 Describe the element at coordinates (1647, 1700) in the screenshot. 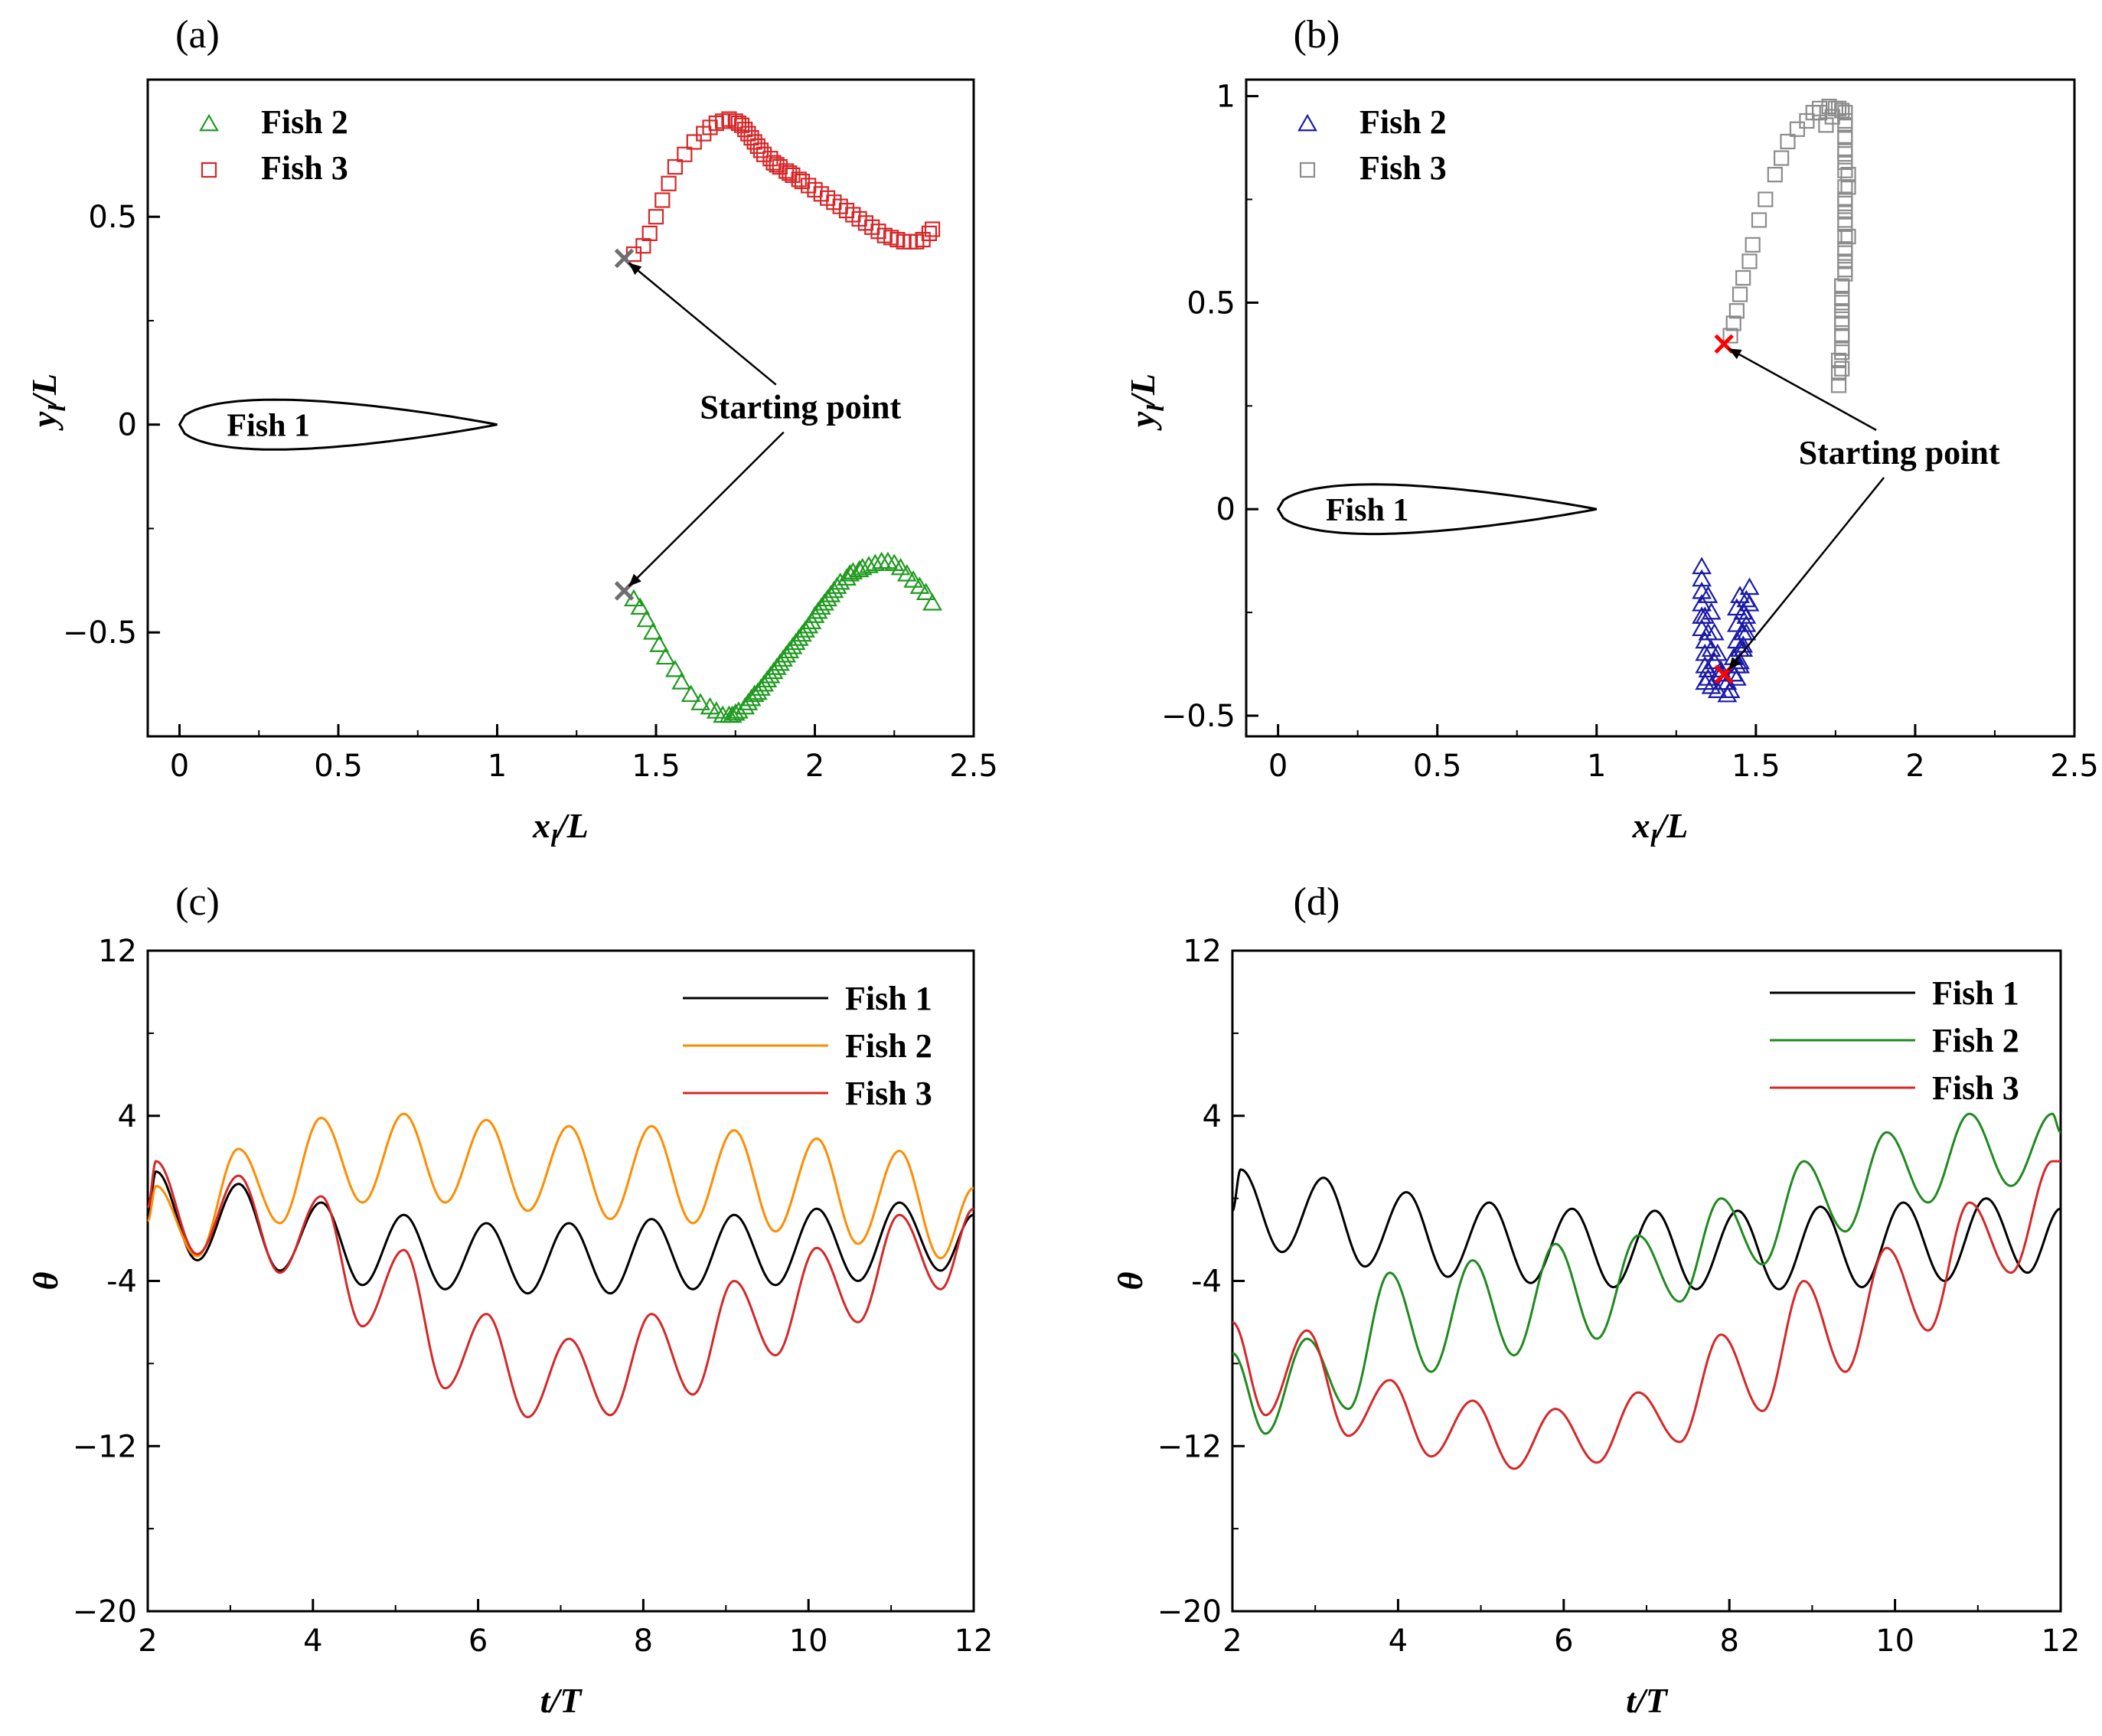

I see `x-axis-label: t/T` at that location.